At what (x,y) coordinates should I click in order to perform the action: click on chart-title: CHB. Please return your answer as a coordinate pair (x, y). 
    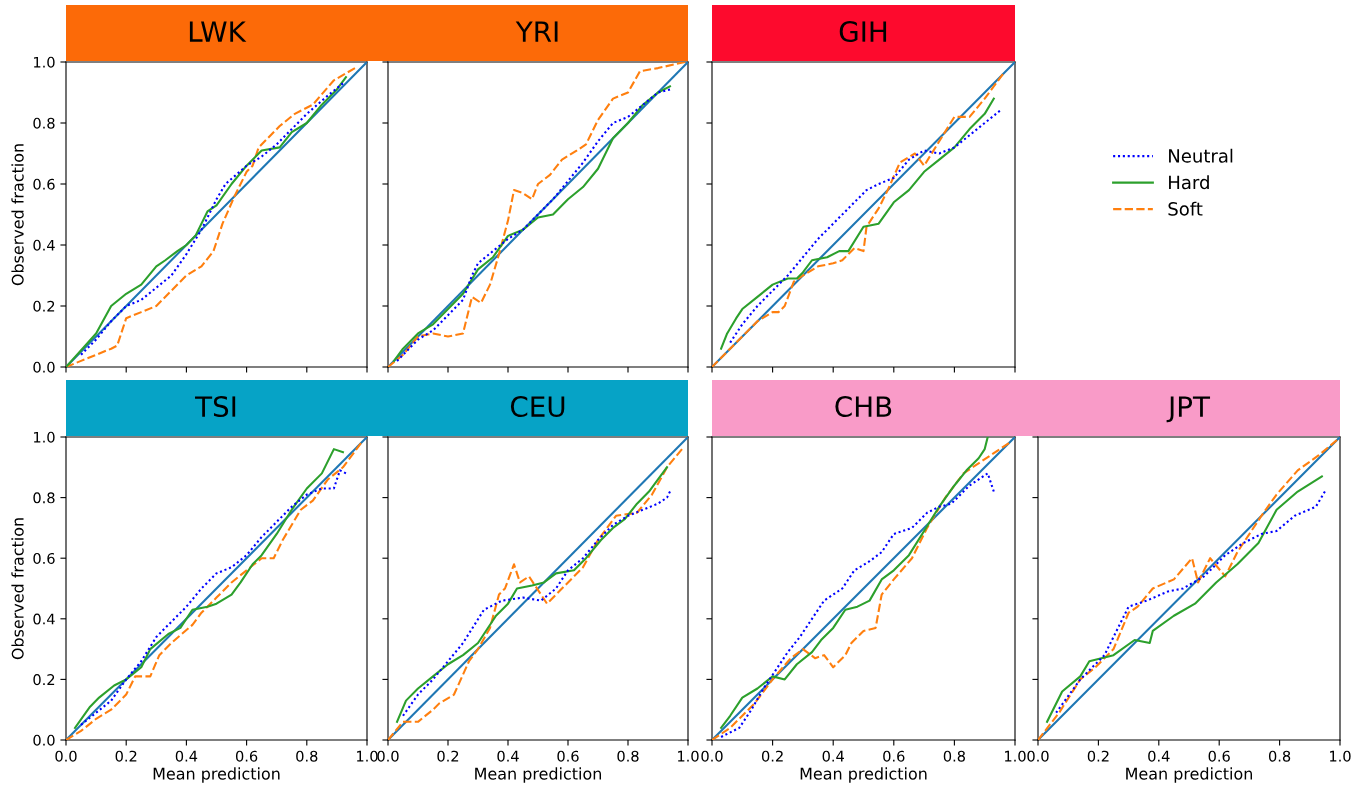
    Looking at the image, I should click on (863, 407).